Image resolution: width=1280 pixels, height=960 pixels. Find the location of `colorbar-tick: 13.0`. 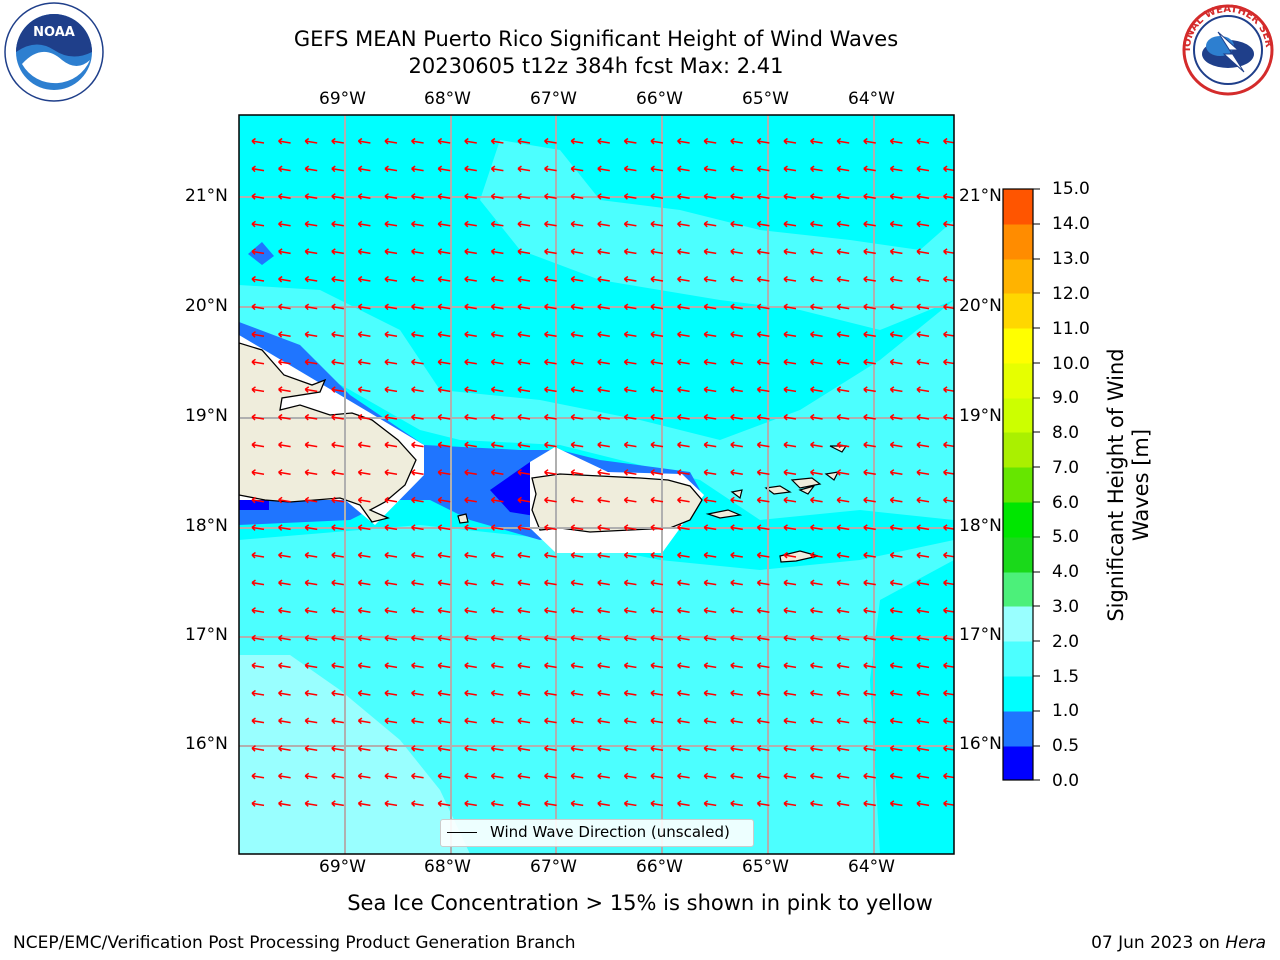

colorbar-tick: 13.0 is located at coordinates (1071, 259).